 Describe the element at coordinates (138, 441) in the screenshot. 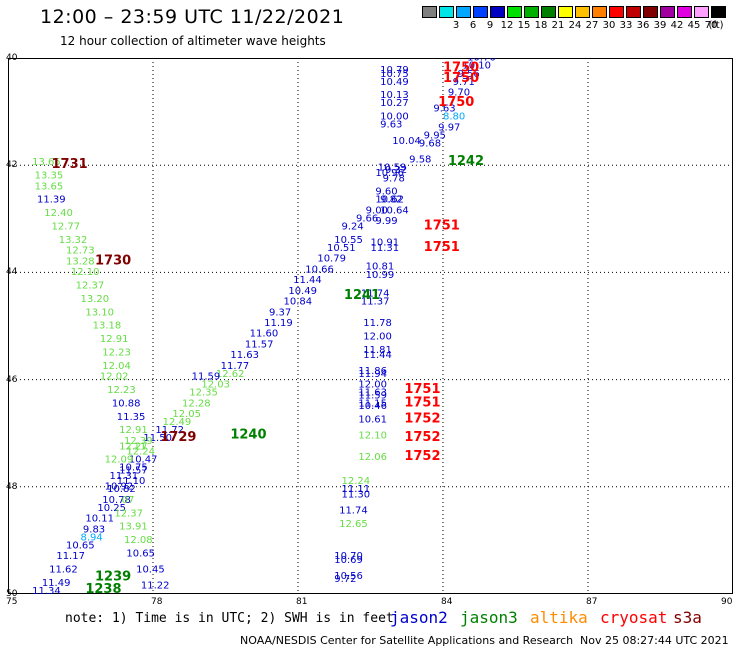

I see `wave-height-value: 12.39` at that location.